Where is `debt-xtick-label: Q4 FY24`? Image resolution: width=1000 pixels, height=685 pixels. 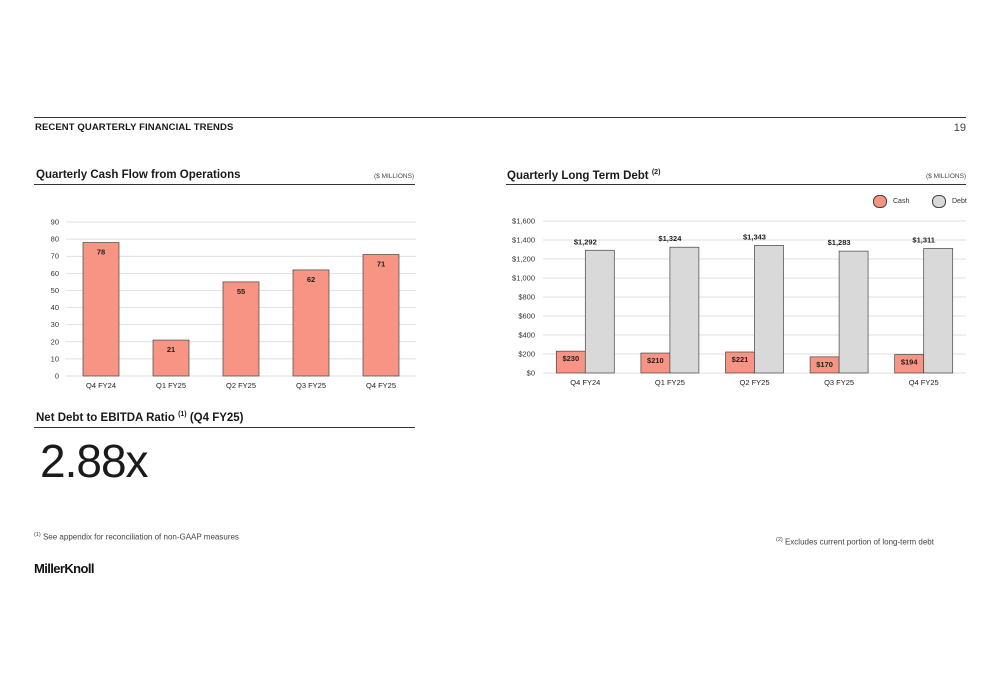
debt-xtick-label: Q4 FY24 is located at coordinates (585, 382).